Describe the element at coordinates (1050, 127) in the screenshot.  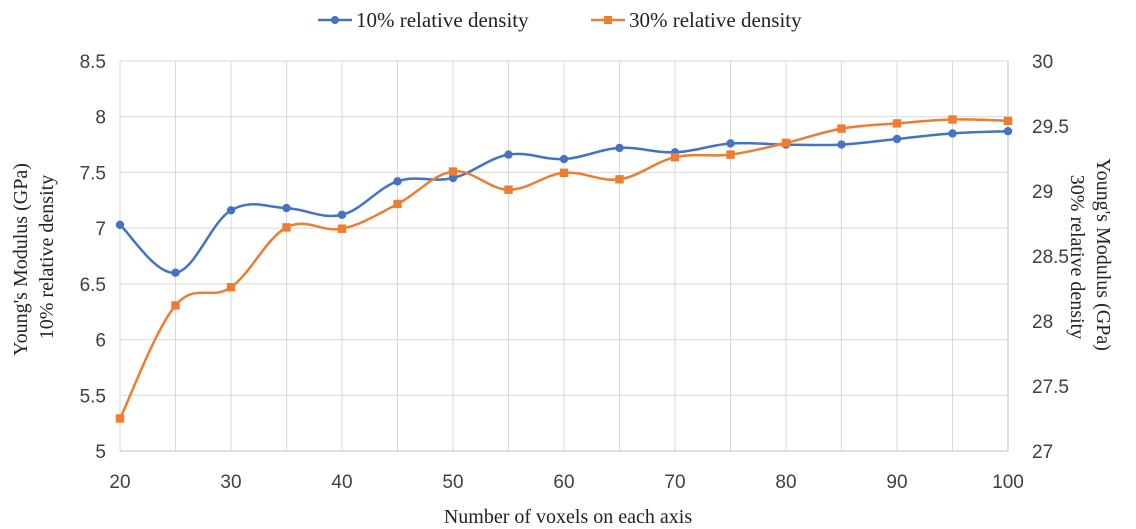
I see `y-tick-label-right: 29.5` at that location.